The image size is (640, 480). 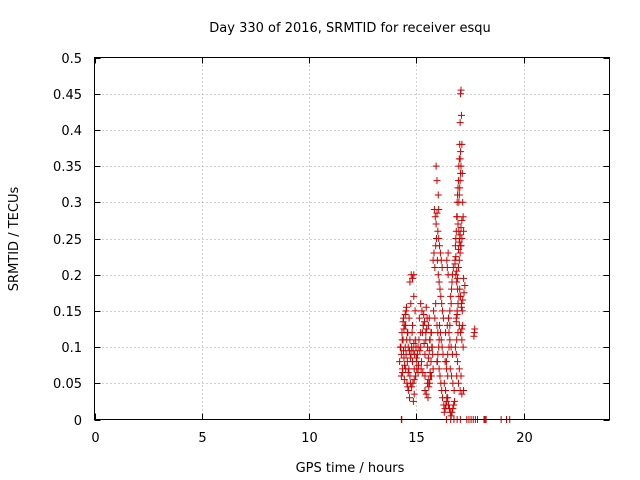 I want to click on y-tick-label: 0.1, so click(x=71, y=348).